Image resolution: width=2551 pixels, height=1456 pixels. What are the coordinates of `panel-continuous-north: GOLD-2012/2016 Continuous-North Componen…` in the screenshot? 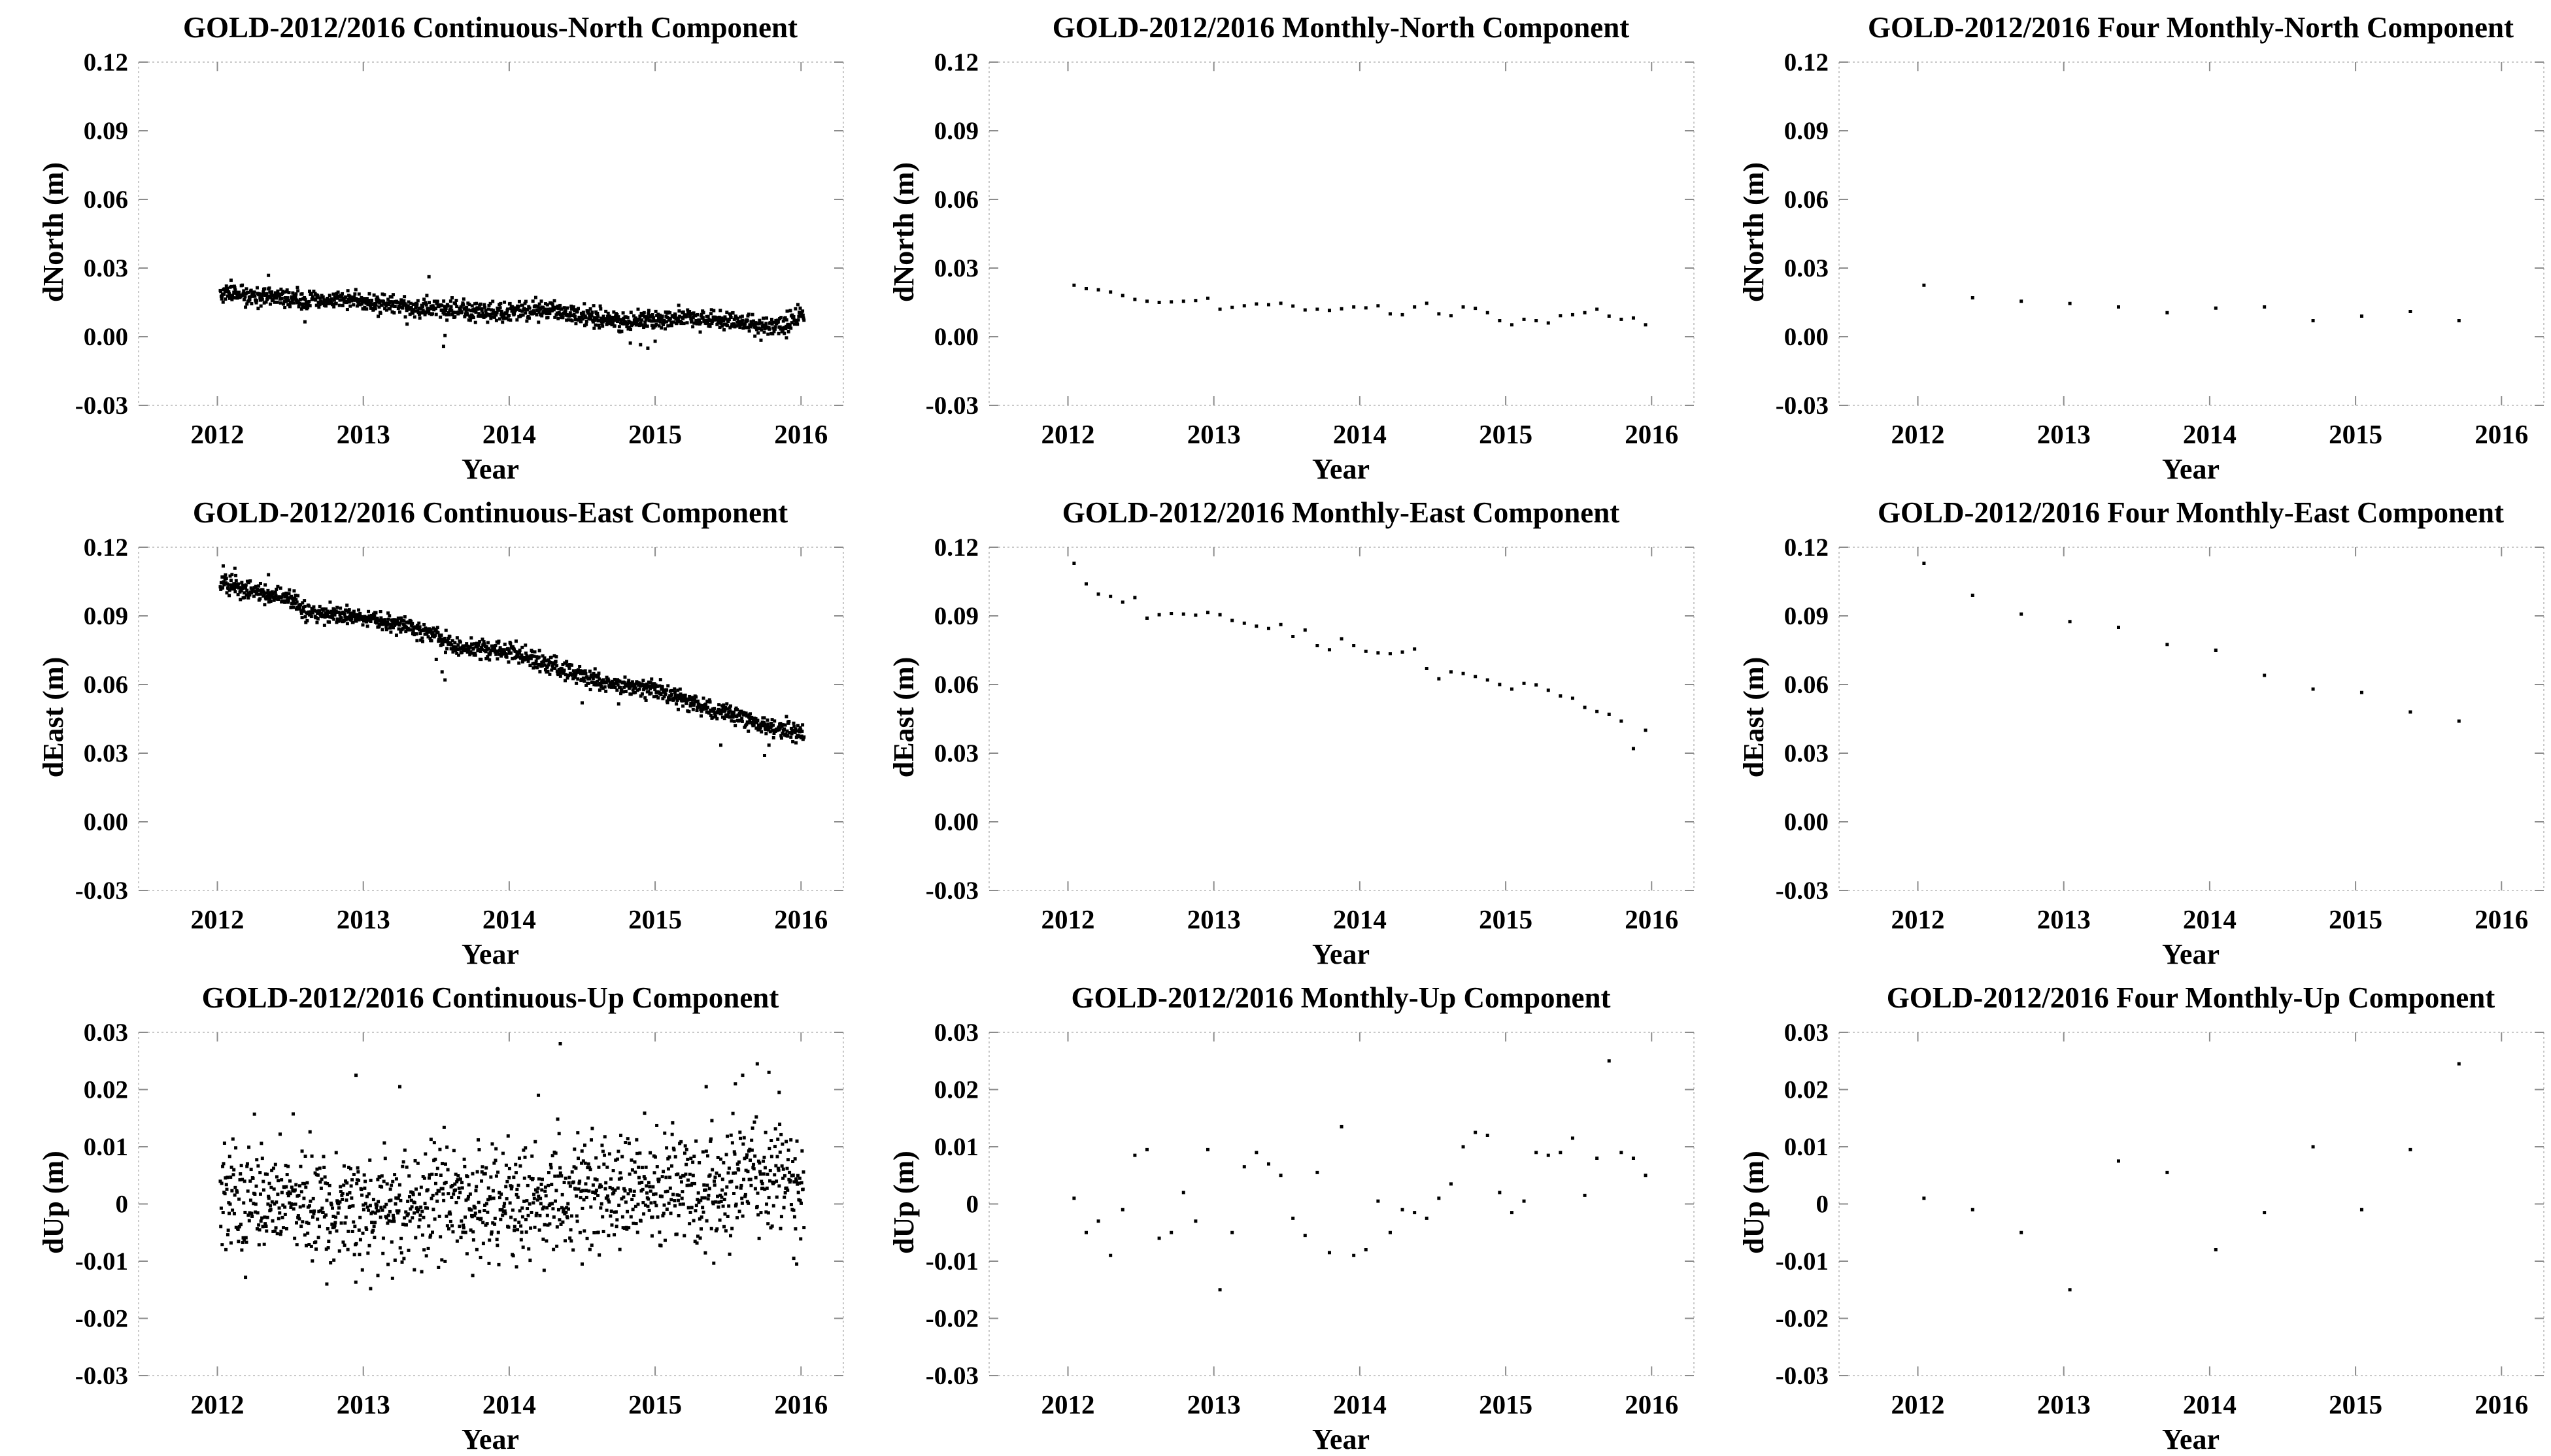 It's located at (425, 242).